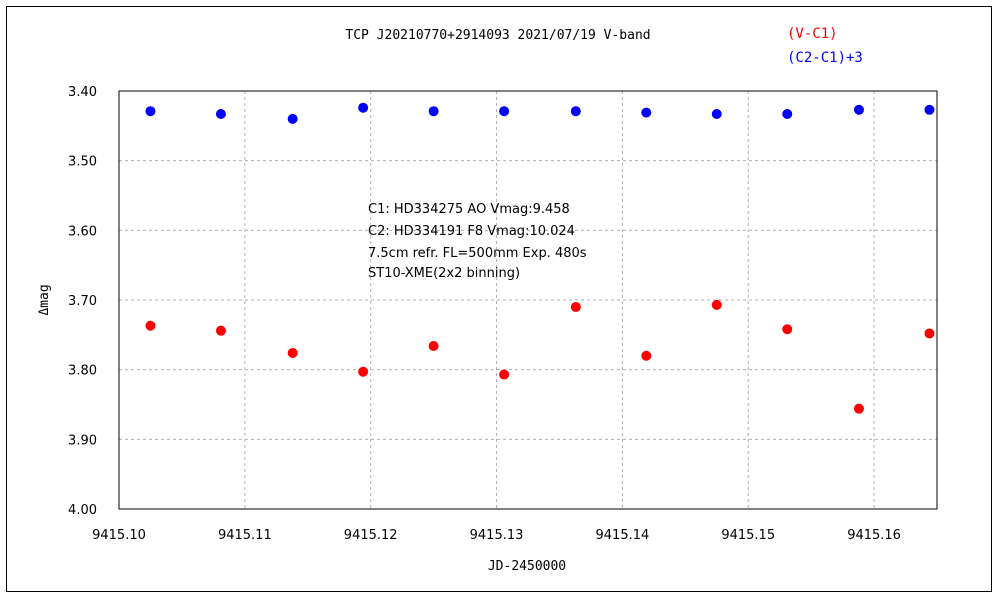  What do you see at coordinates (82, 440) in the screenshot?
I see `y-tick-label: 3.90` at bounding box center [82, 440].